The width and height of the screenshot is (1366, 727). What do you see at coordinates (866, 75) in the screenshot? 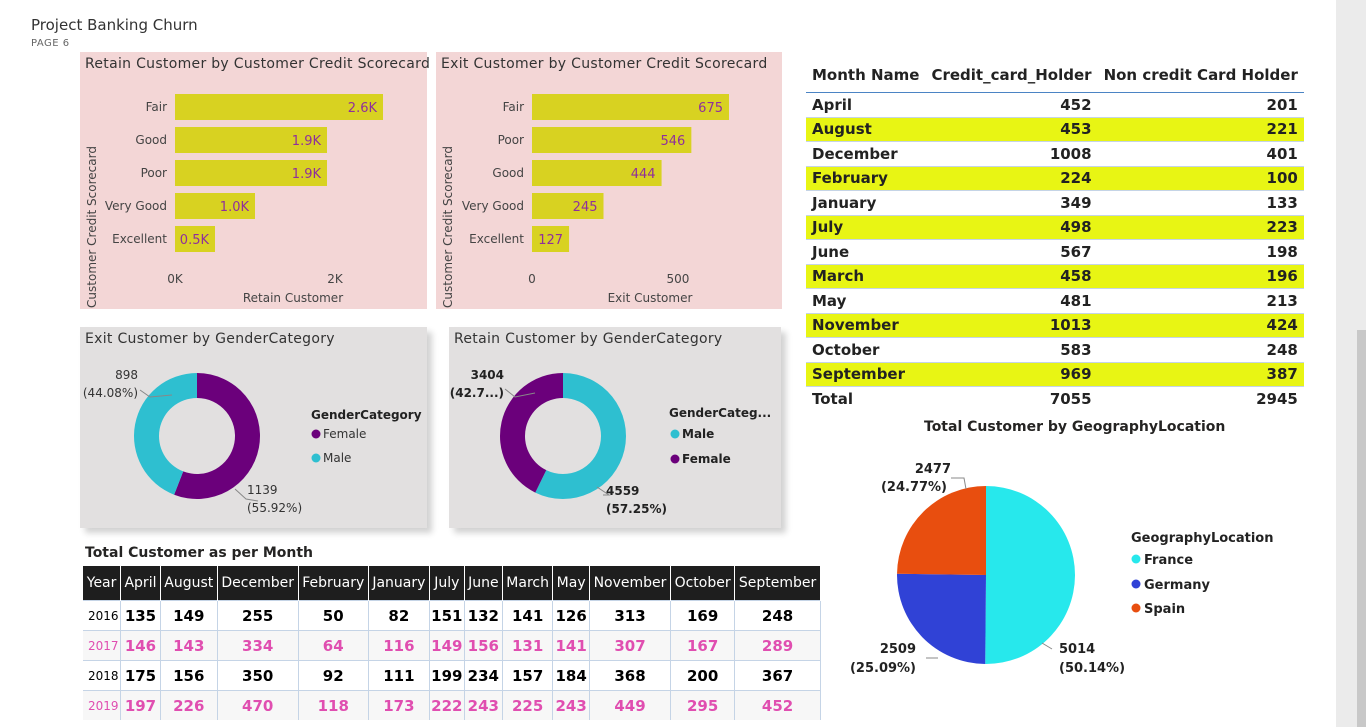
I see `column-header: Month Name` at bounding box center [866, 75].